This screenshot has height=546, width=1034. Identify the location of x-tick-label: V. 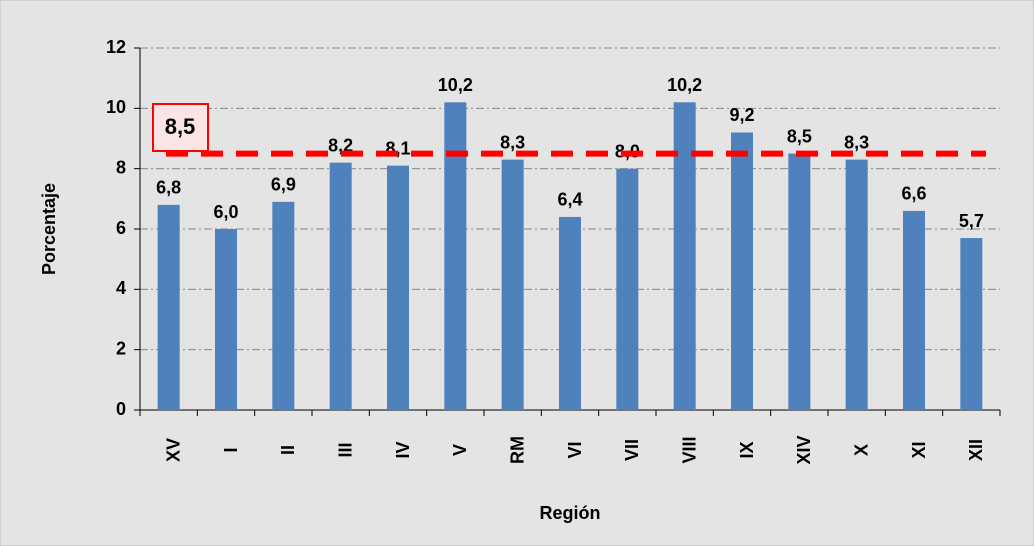
(460, 450).